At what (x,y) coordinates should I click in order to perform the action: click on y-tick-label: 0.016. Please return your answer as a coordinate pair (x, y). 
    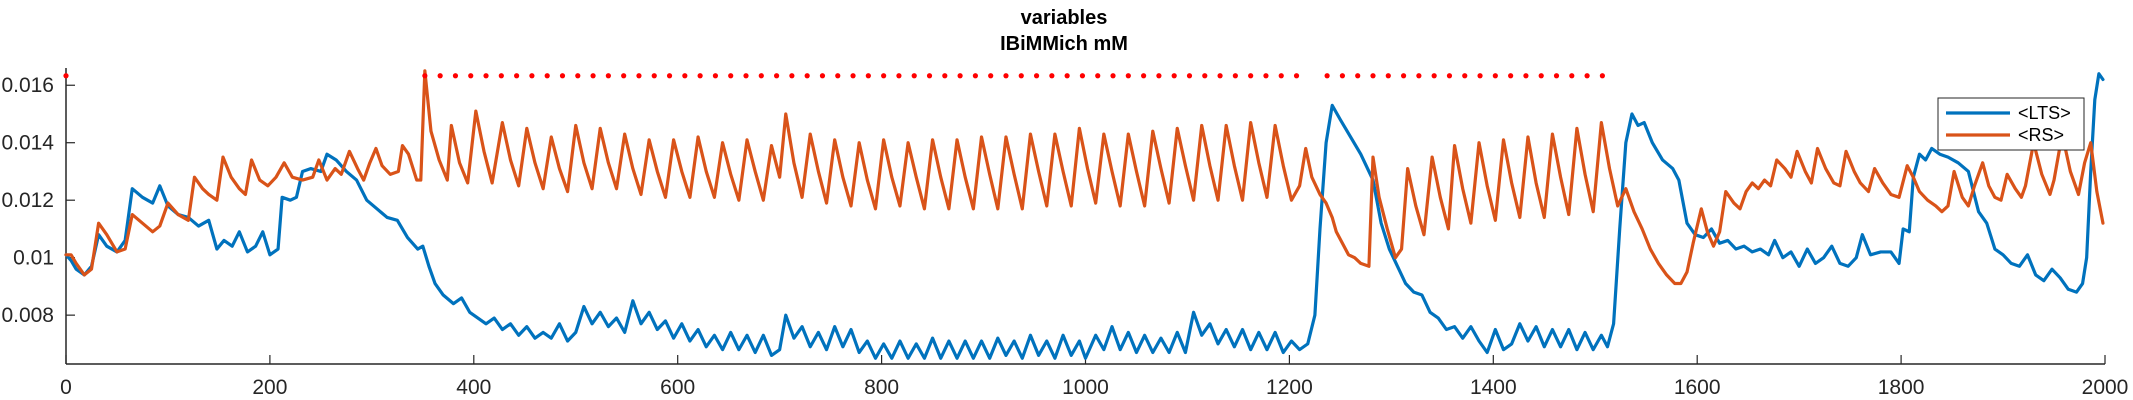
    Looking at the image, I should click on (27, 85).